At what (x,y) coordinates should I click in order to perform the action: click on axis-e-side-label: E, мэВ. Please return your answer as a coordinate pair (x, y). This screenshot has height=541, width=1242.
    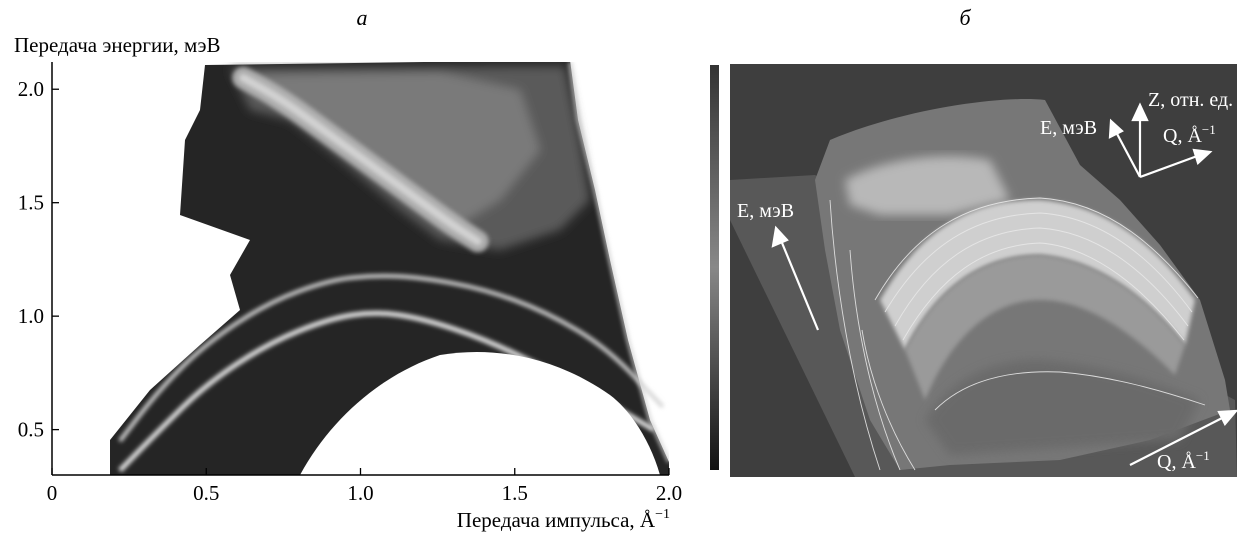
    Looking at the image, I should click on (765, 211).